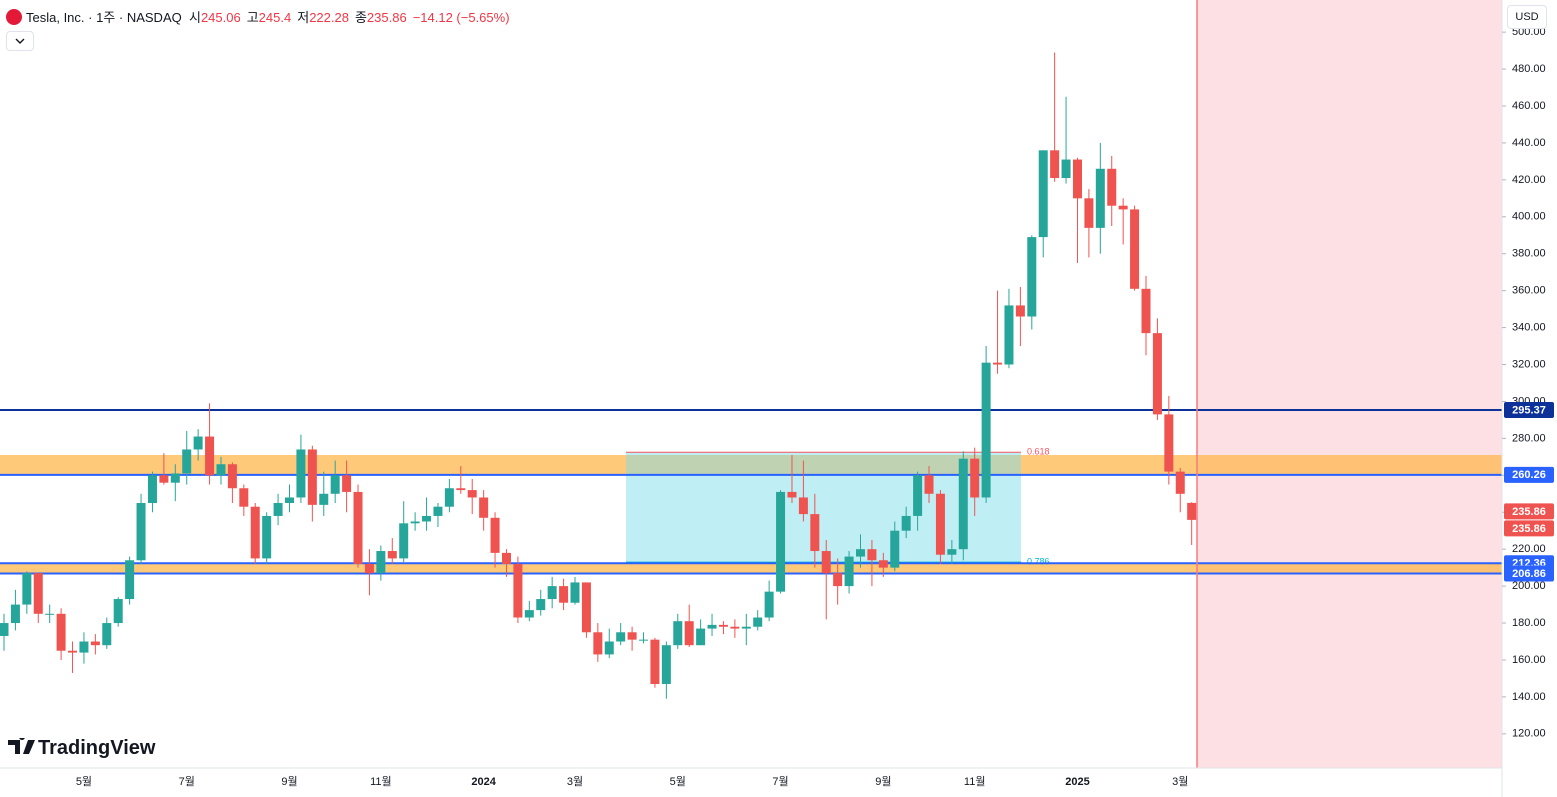 This screenshot has width=1557, height=797. I want to click on y-tick-label: 360.00, so click(1529, 291).